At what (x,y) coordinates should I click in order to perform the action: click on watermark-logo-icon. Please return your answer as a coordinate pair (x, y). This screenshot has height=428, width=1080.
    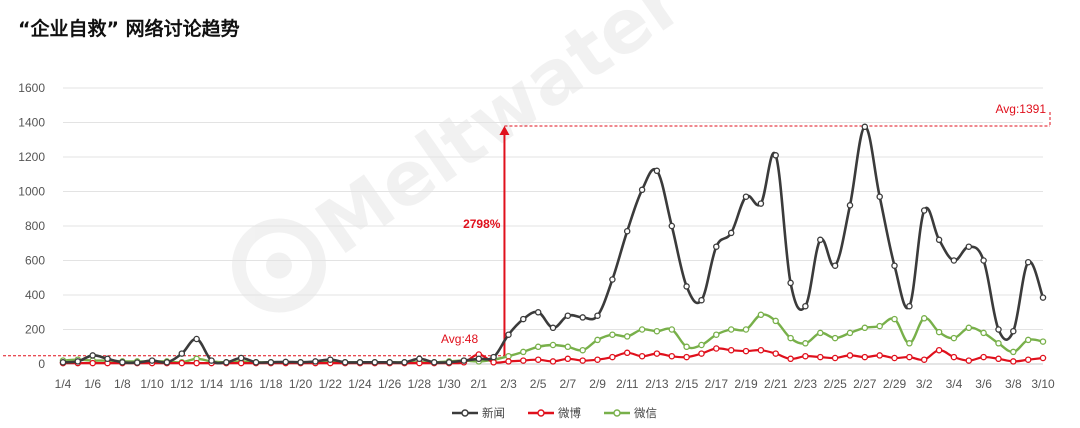
    Looking at the image, I should click on (278, 265).